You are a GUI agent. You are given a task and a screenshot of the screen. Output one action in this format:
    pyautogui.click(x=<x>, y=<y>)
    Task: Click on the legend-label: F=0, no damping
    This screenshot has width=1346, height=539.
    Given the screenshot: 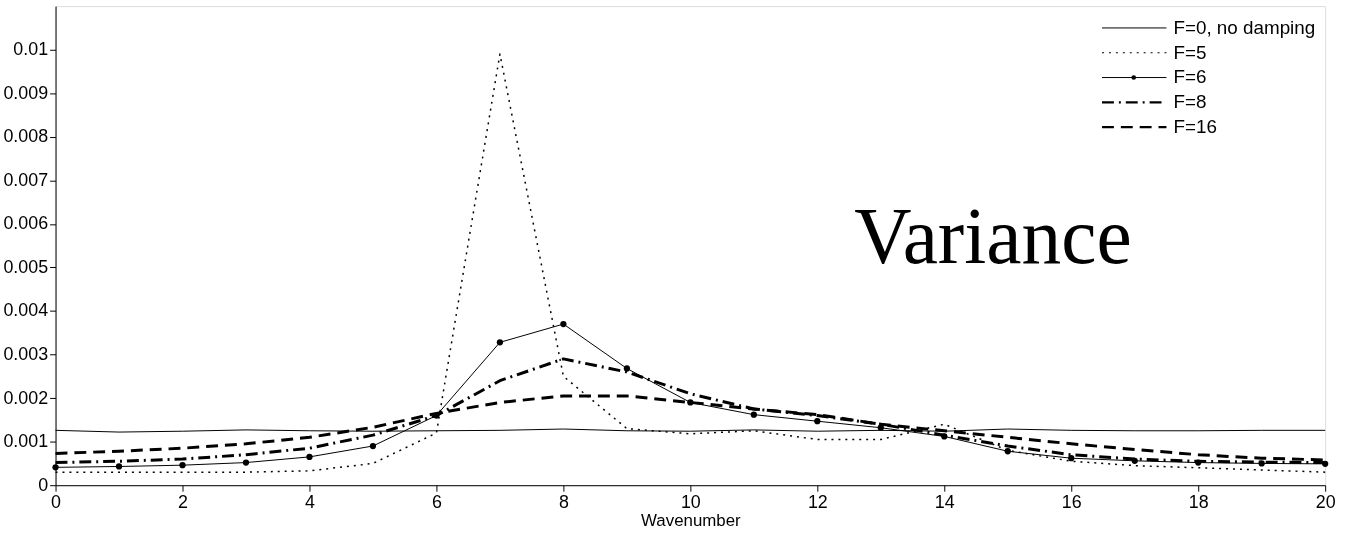 What is the action you would take?
    pyautogui.click(x=1244, y=27)
    